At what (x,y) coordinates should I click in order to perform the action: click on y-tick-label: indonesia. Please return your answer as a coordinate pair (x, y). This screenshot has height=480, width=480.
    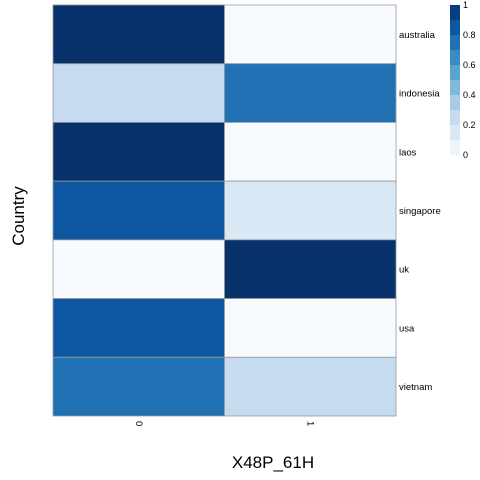
    Looking at the image, I should click on (419, 94).